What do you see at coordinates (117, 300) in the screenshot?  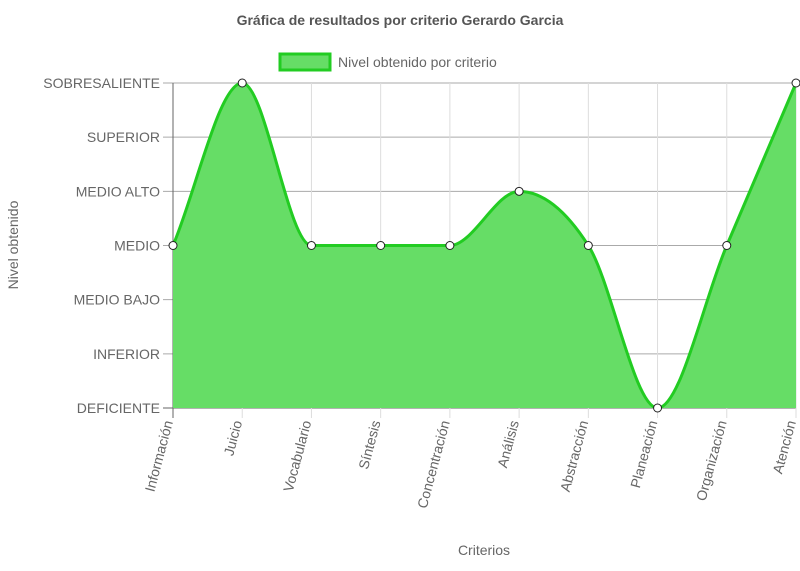 I see `y-tick-label: MEDIO BAJO` at bounding box center [117, 300].